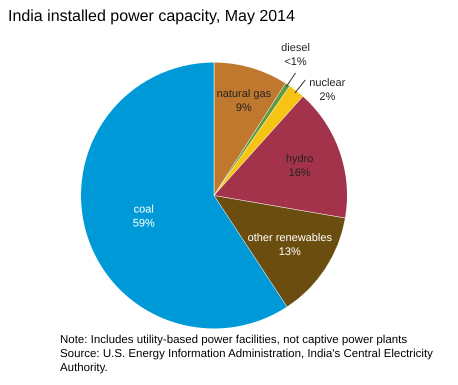 This screenshot has width=458, height=385. What do you see at coordinates (299, 172) in the screenshot?
I see `data-label: 16%` at bounding box center [299, 172].